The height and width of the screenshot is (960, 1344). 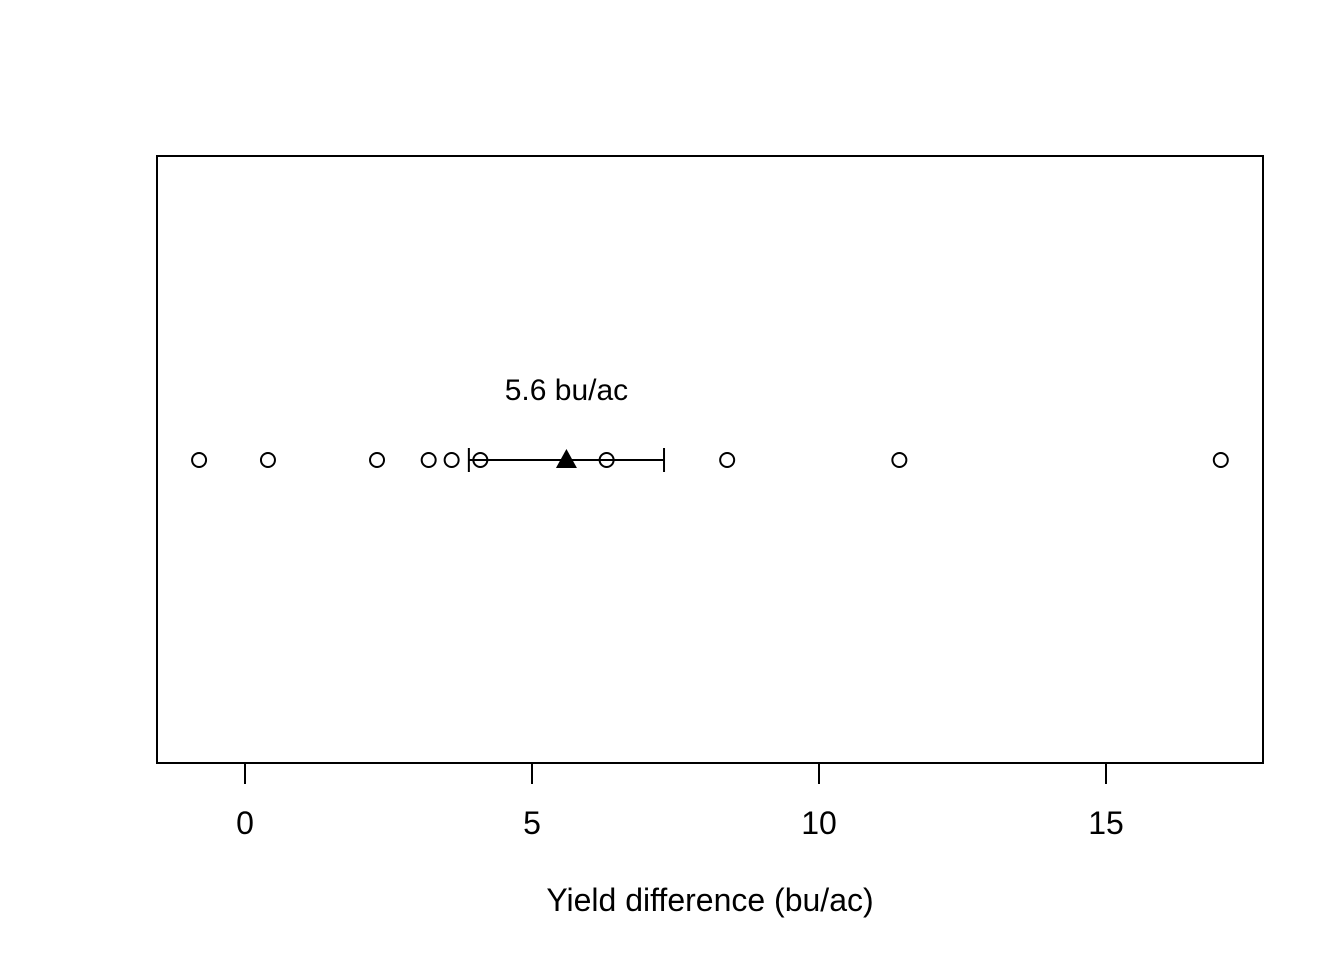 What do you see at coordinates (1106, 823) in the screenshot?
I see `x-axis-tick-label: 15` at bounding box center [1106, 823].